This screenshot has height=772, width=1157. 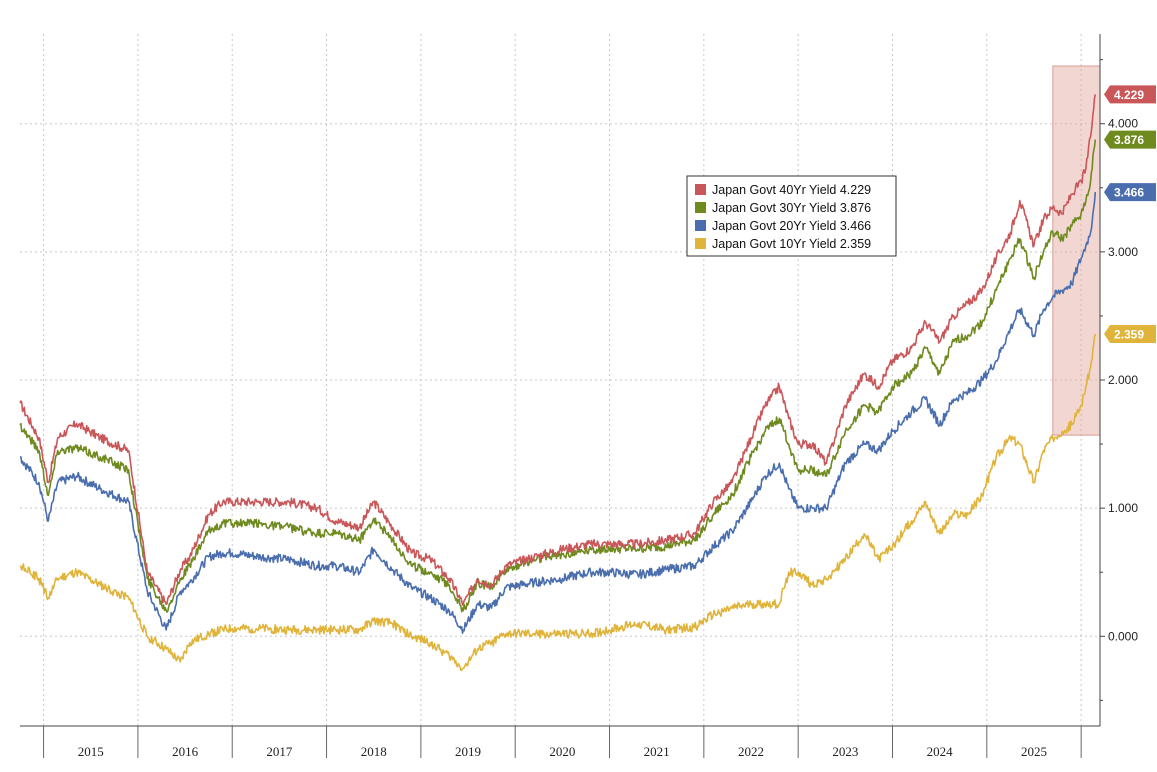 What do you see at coordinates (1123, 252) in the screenshot?
I see `y-tick-label: 3.000` at bounding box center [1123, 252].